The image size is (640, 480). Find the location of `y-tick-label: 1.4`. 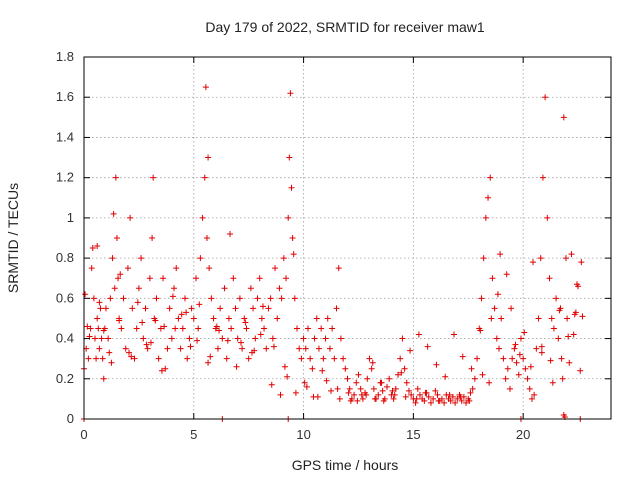

y-tick-label: 1.4 is located at coordinates (65, 136).